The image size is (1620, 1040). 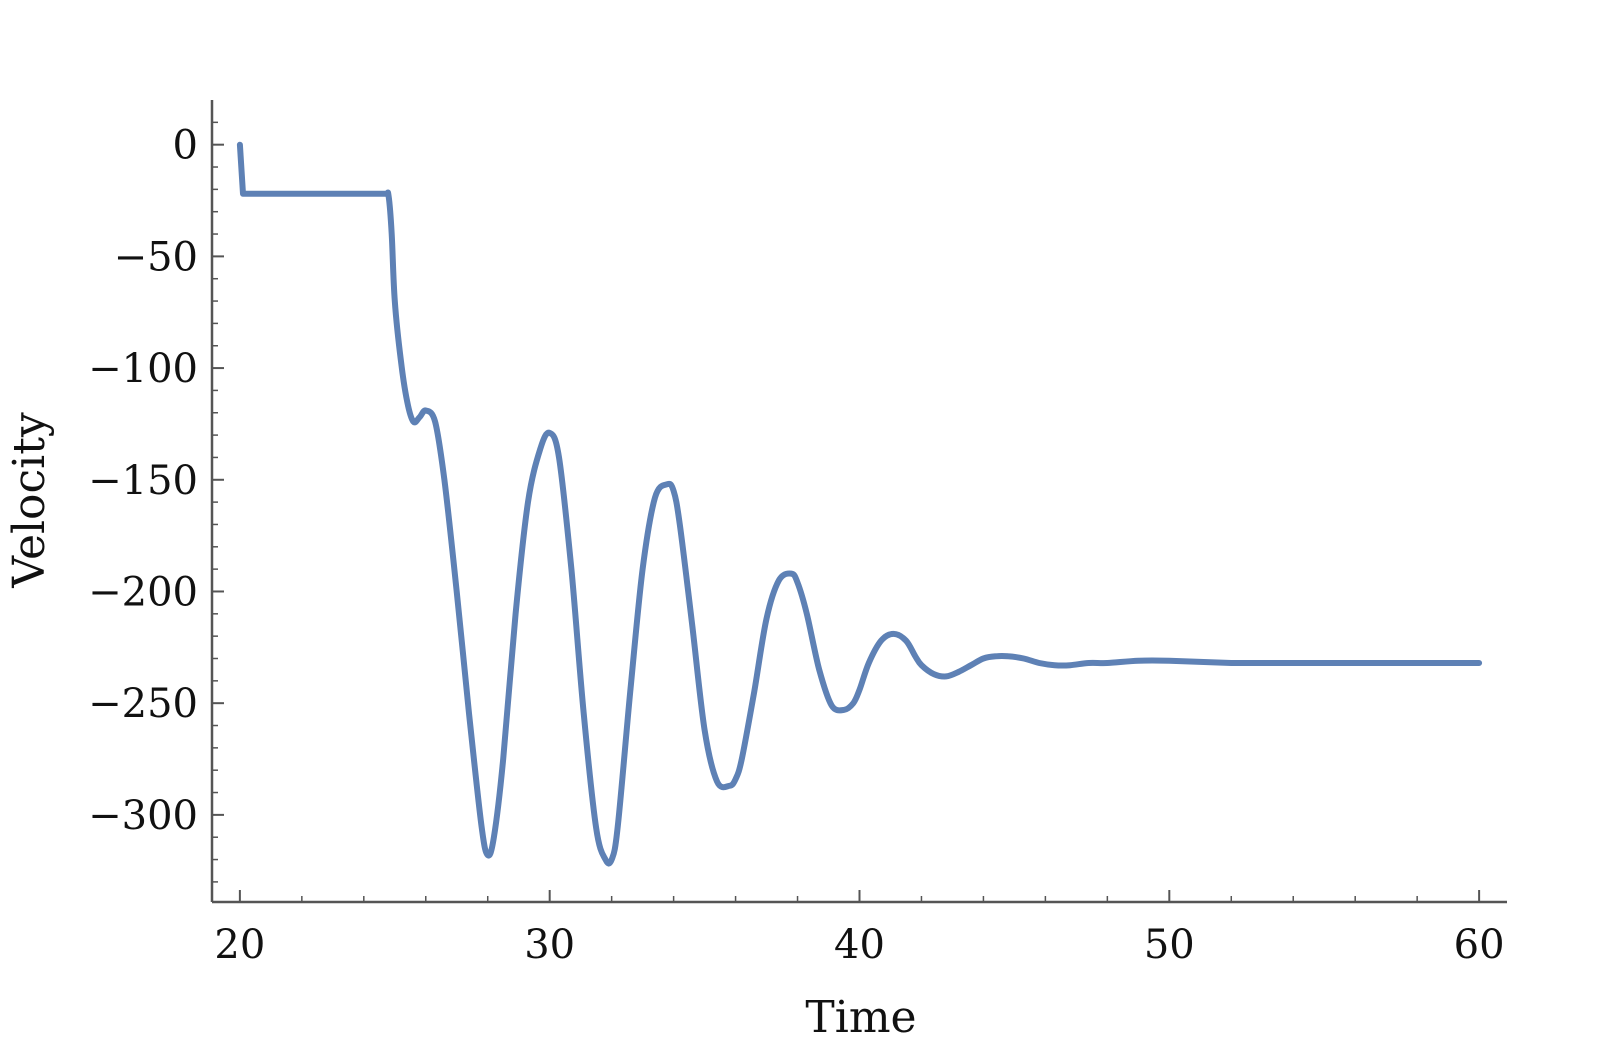 I want to click on y-tick-labels: 0 −50 −100 −150 −200 −250 −300, so click(x=143, y=481).